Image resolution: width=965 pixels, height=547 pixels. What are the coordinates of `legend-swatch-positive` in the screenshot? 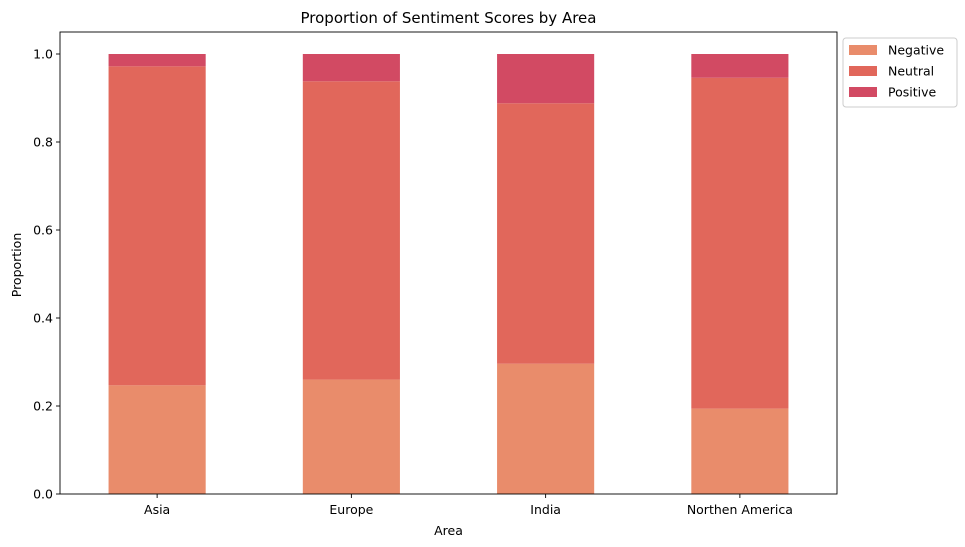 It's located at (863, 92).